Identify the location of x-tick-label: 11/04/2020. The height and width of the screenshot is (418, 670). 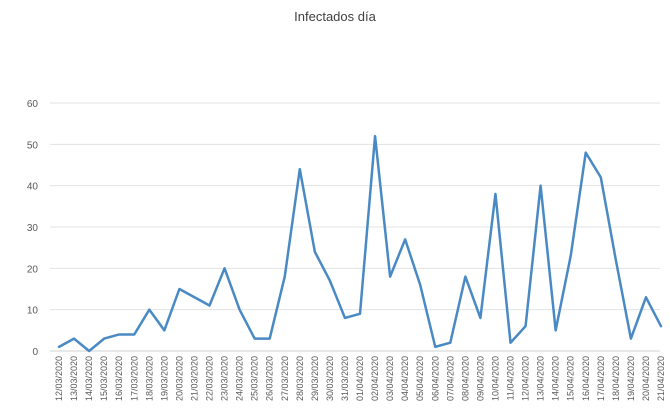
(511, 378).